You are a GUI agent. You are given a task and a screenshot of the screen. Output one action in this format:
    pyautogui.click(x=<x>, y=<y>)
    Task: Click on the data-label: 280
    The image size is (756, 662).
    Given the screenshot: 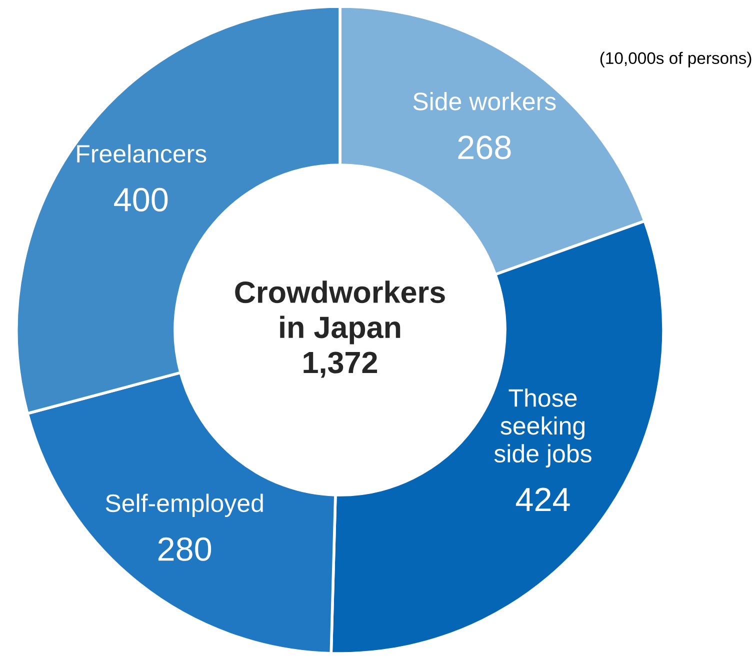 What is the action you would take?
    pyautogui.click(x=185, y=549)
    